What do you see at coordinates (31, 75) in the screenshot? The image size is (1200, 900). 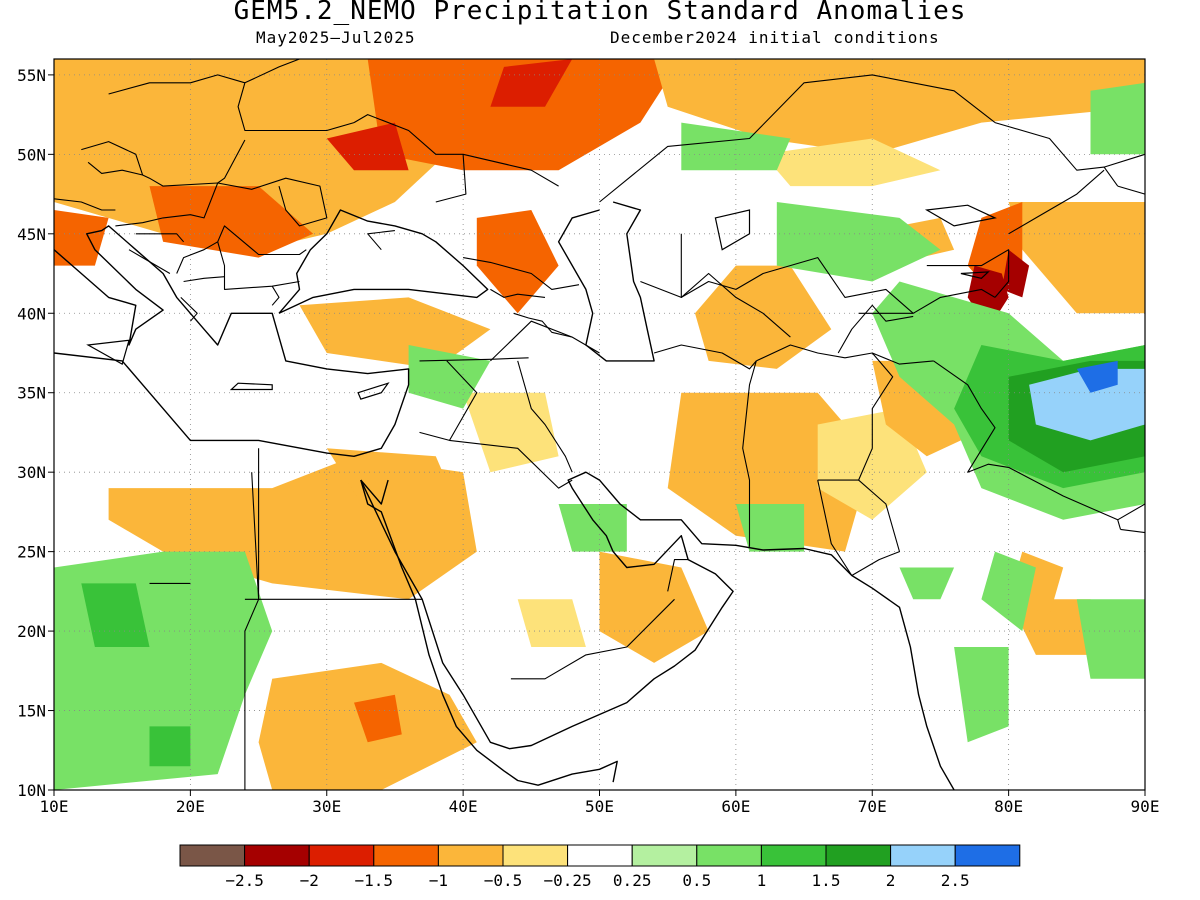 I see `y-tick-label: 55N` at bounding box center [31, 75].